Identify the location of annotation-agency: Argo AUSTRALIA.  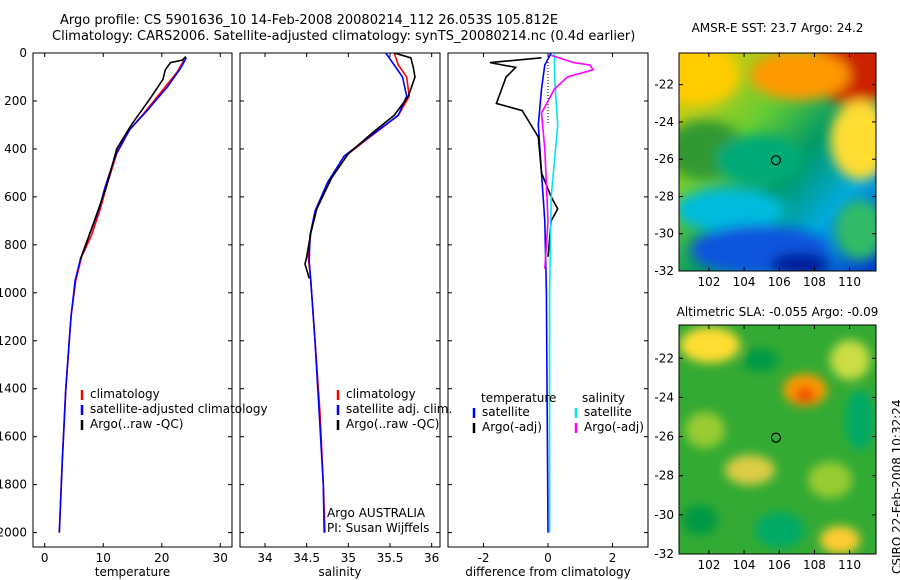
(376, 513).